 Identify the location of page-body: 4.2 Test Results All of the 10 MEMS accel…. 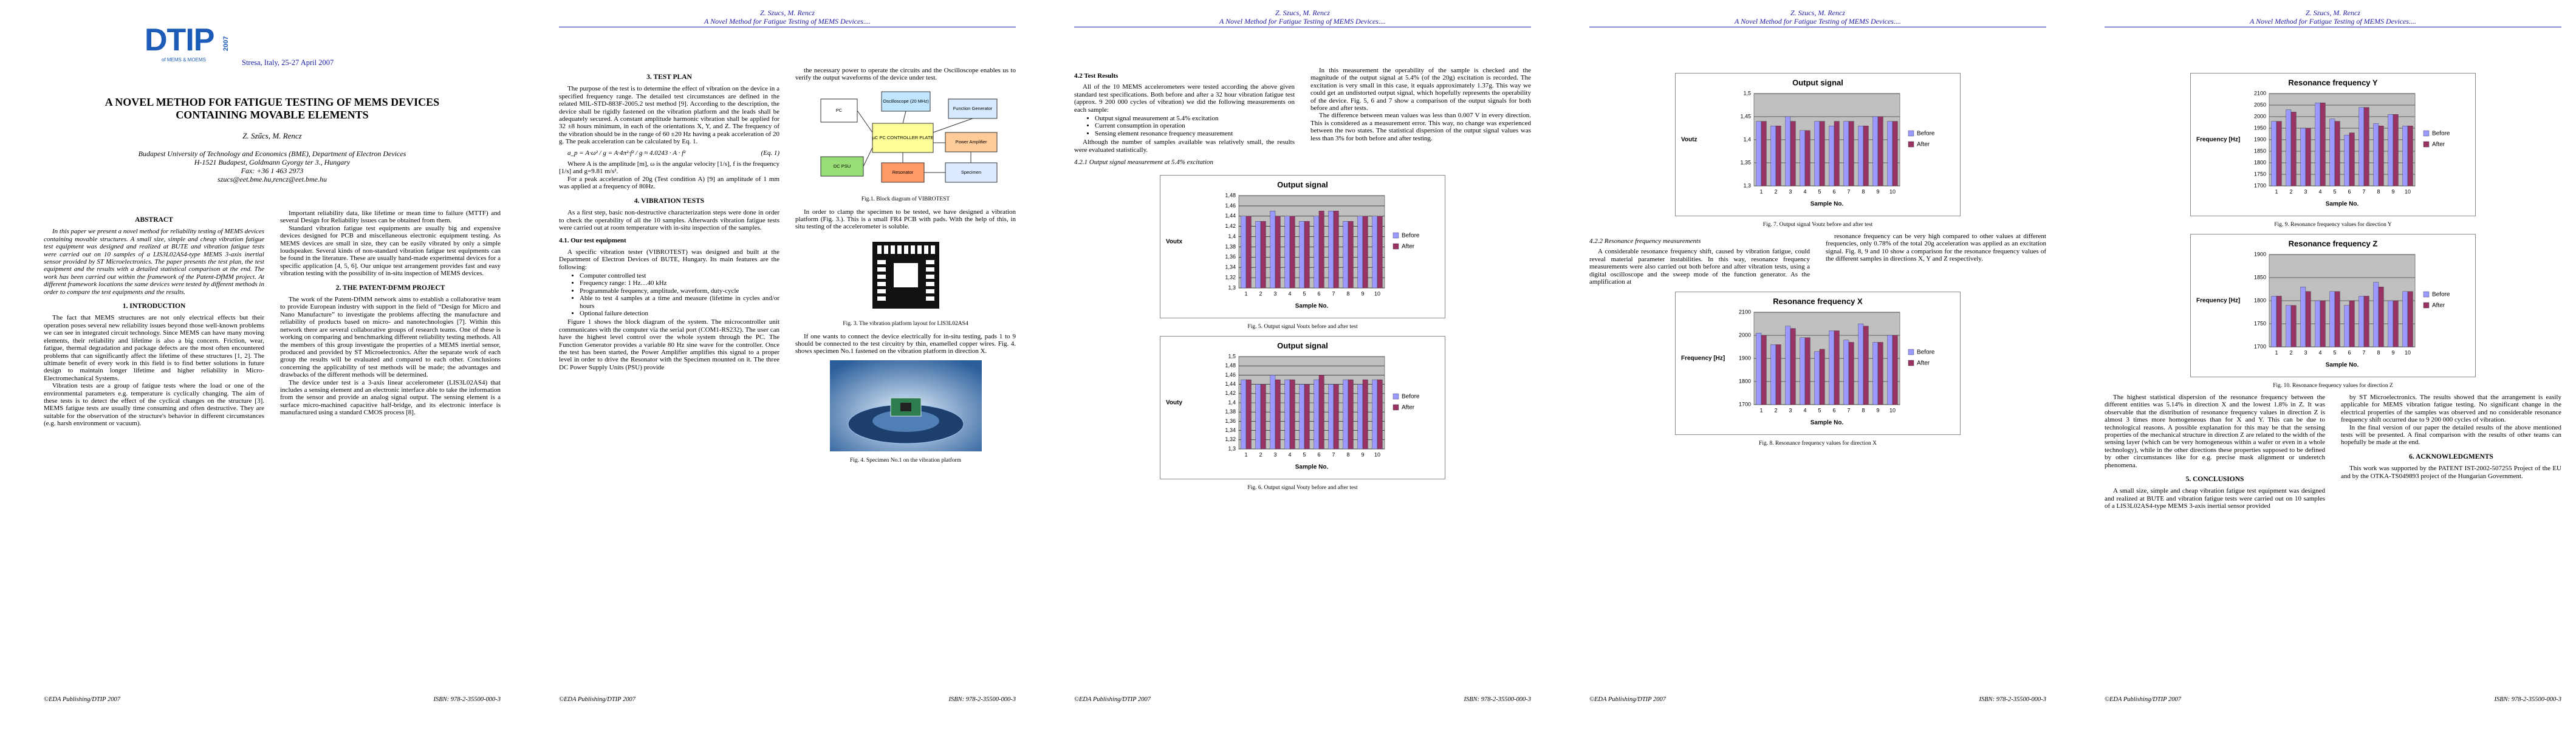
(1302, 281).